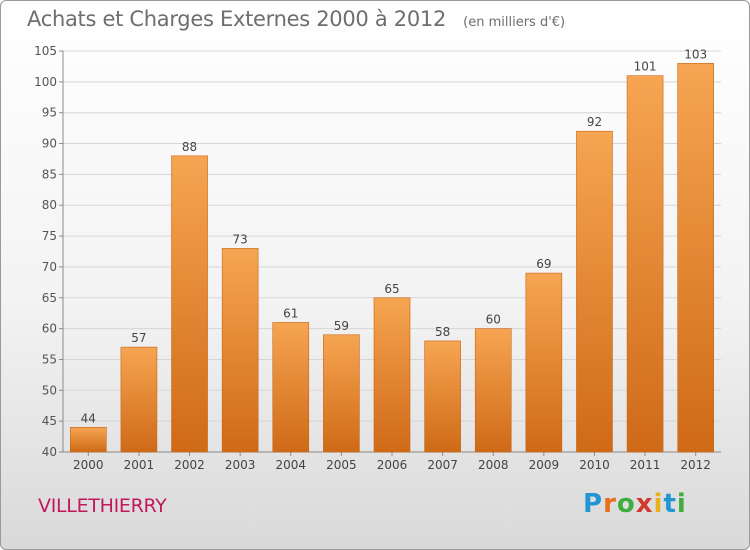 Image resolution: width=750 pixels, height=550 pixels. What do you see at coordinates (341, 326) in the screenshot?
I see `data-label-2005: 59` at bounding box center [341, 326].